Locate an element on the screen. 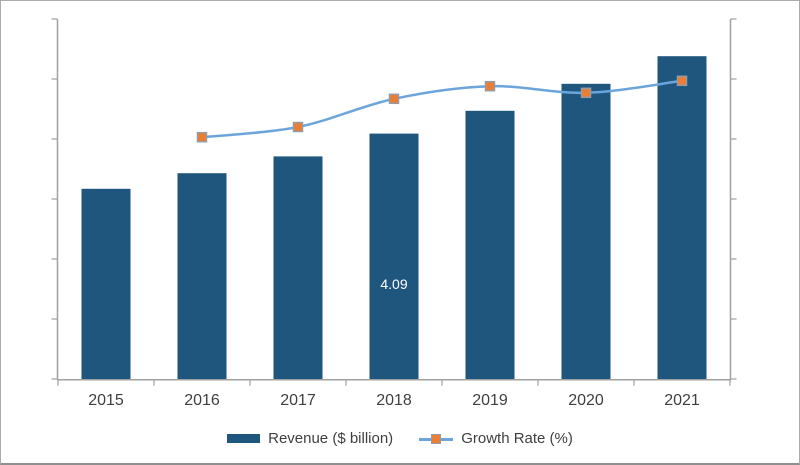 Image resolution: width=800 pixels, height=465 pixels. x-label-2019: 2019 is located at coordinates (490, 400).